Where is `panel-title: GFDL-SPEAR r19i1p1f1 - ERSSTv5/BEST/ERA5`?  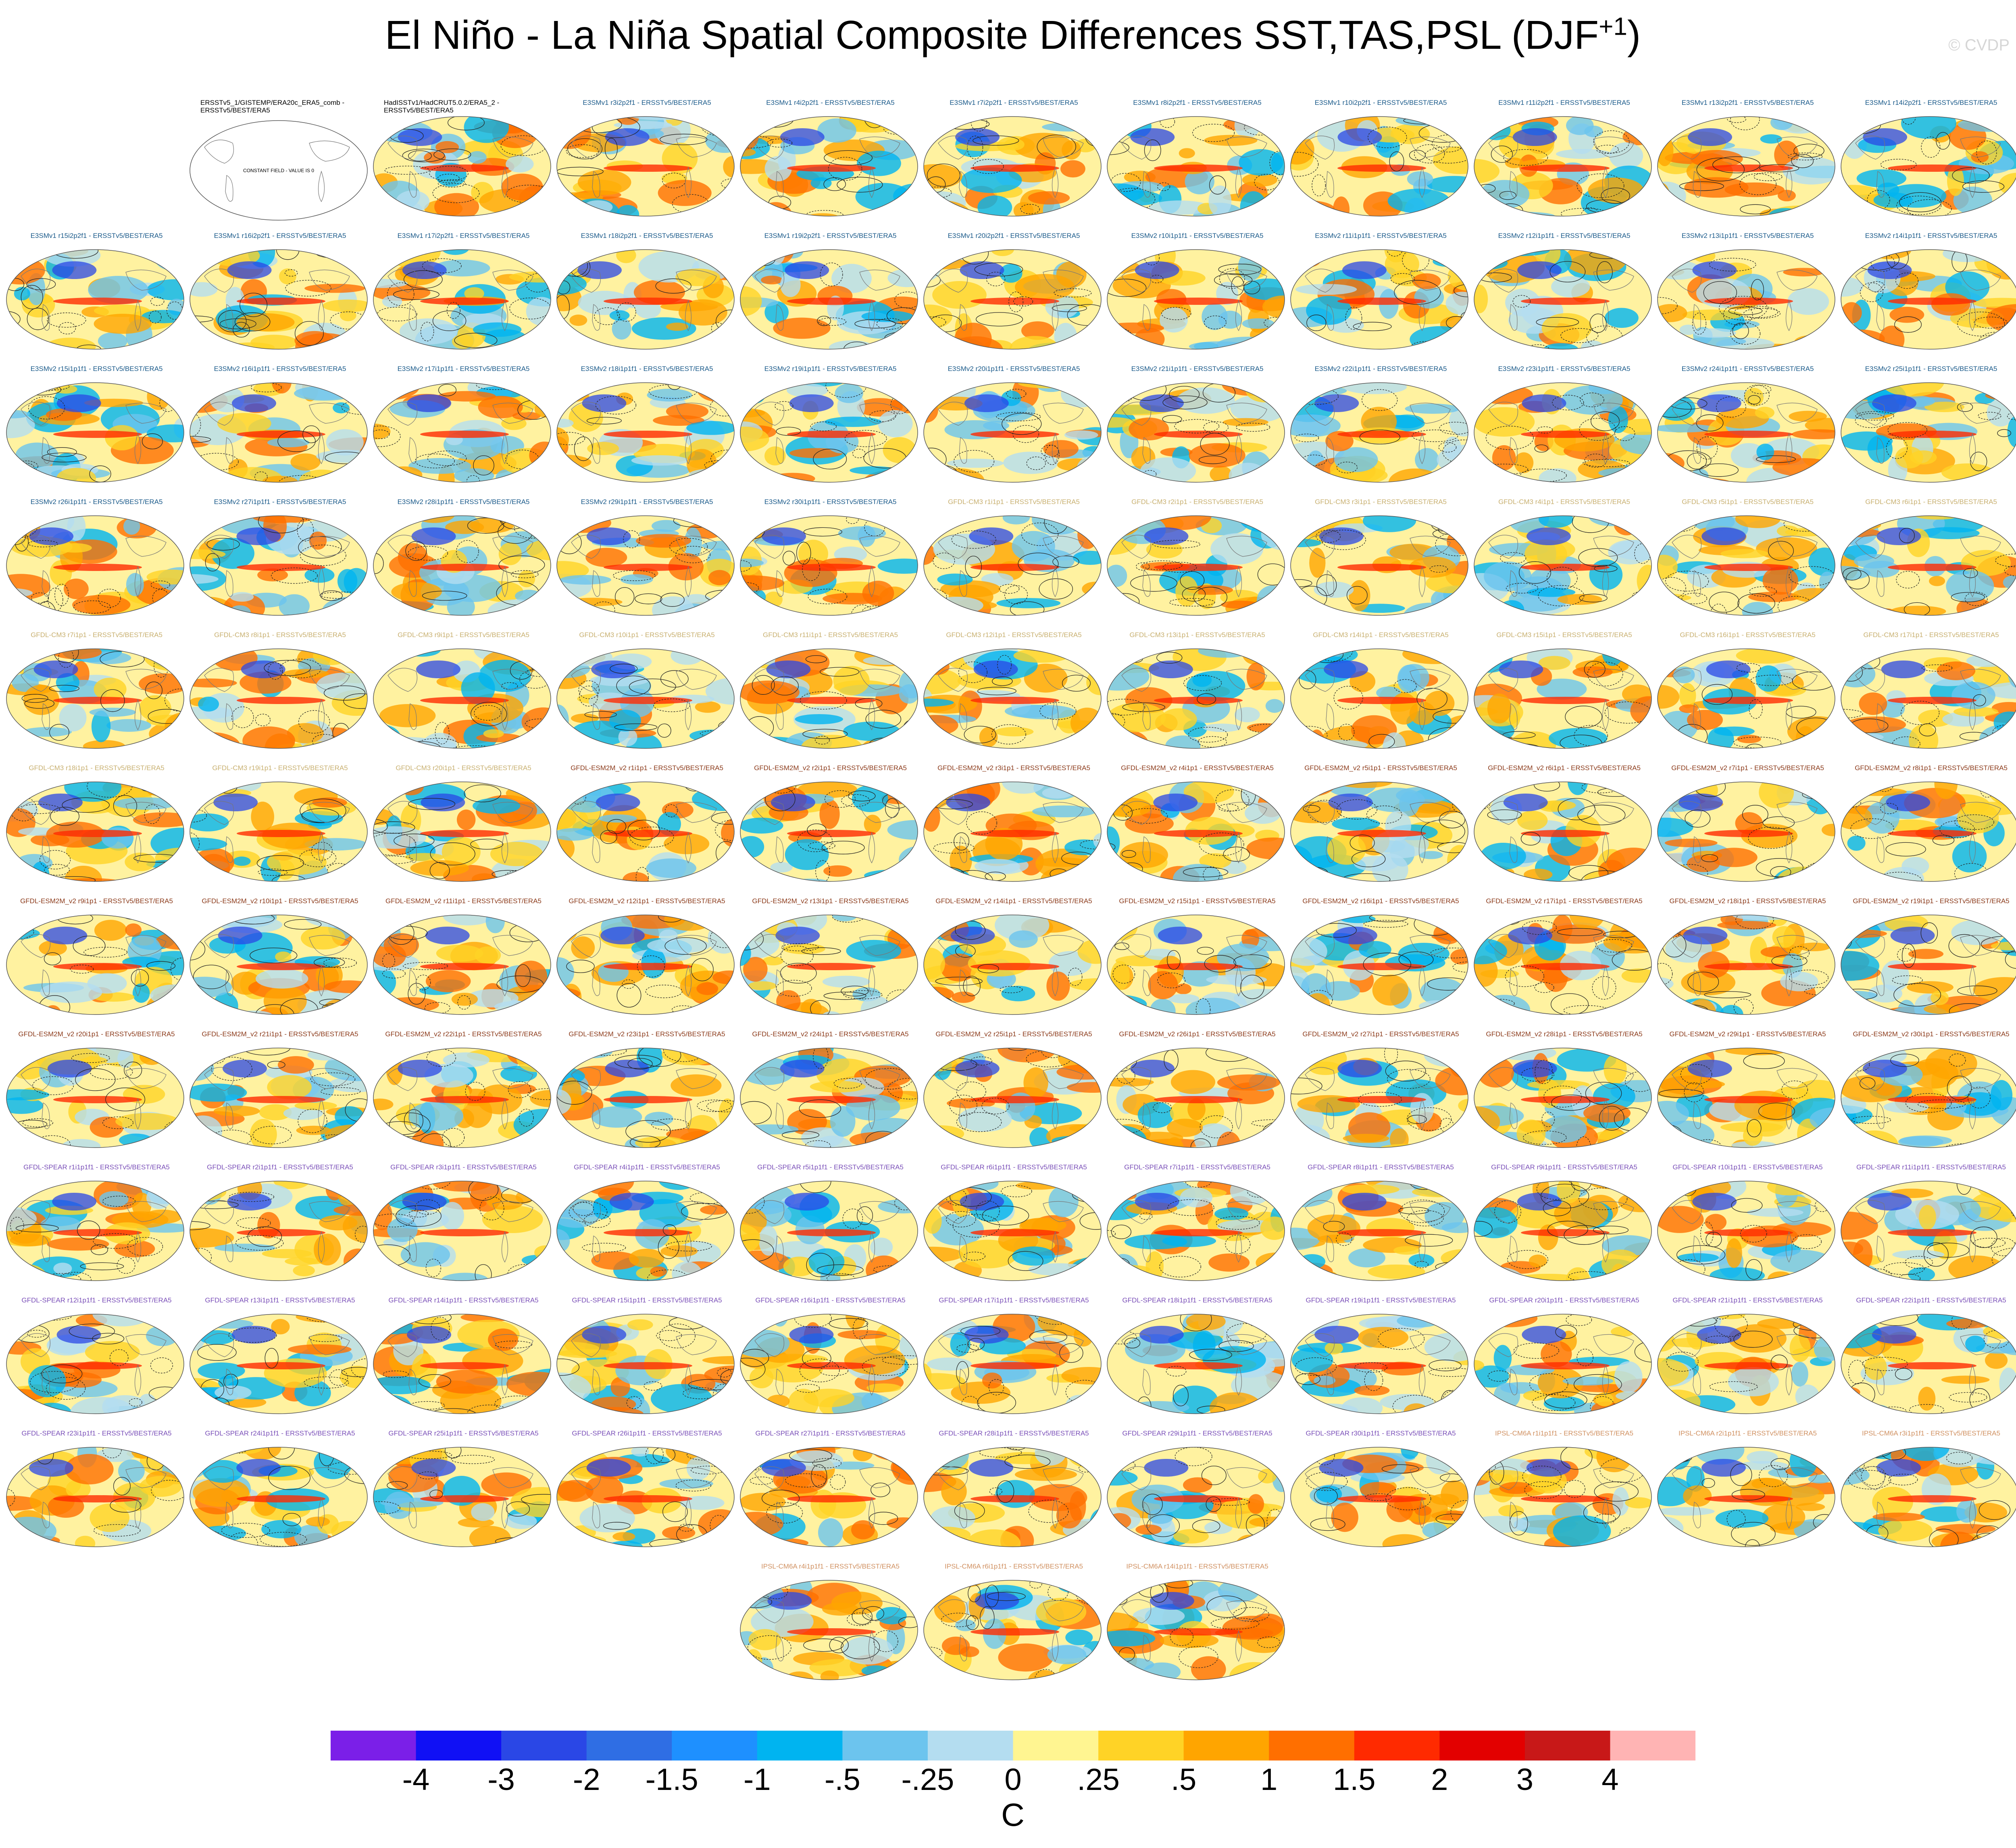 panel-title: GFDL-SPEAR r19i1p1f1 - ERSSTv5/BEST/ERA5 is located at coordinates (1381, 1300).